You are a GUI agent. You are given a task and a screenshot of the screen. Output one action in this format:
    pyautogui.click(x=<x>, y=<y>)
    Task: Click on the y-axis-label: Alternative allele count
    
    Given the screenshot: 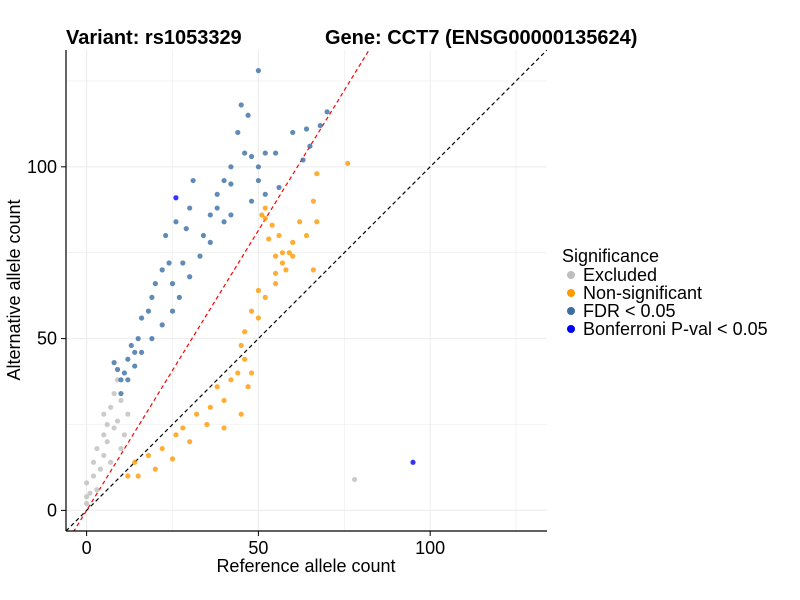 What is the action you would take?
    pyautogui.click(x=14, y=289)
    